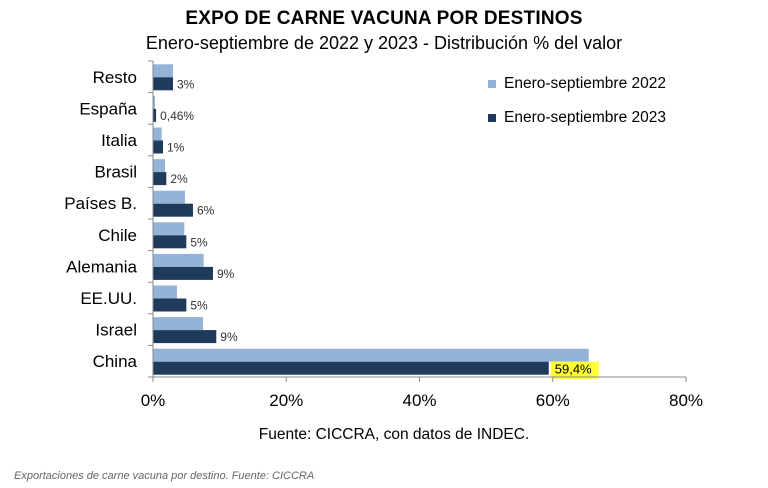  Describe the element at coordinates (206, 211) in the screenshot. I see `data-label: 6%` at that location.